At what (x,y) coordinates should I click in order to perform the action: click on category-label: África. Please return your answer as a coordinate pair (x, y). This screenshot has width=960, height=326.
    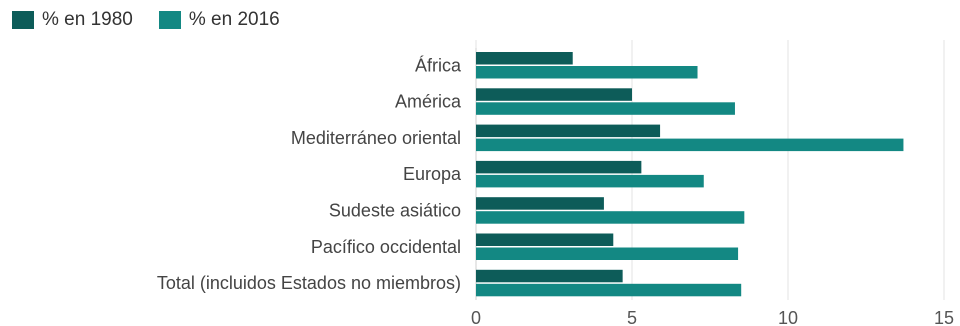
    Looking at the image, I should click on (438, 65).